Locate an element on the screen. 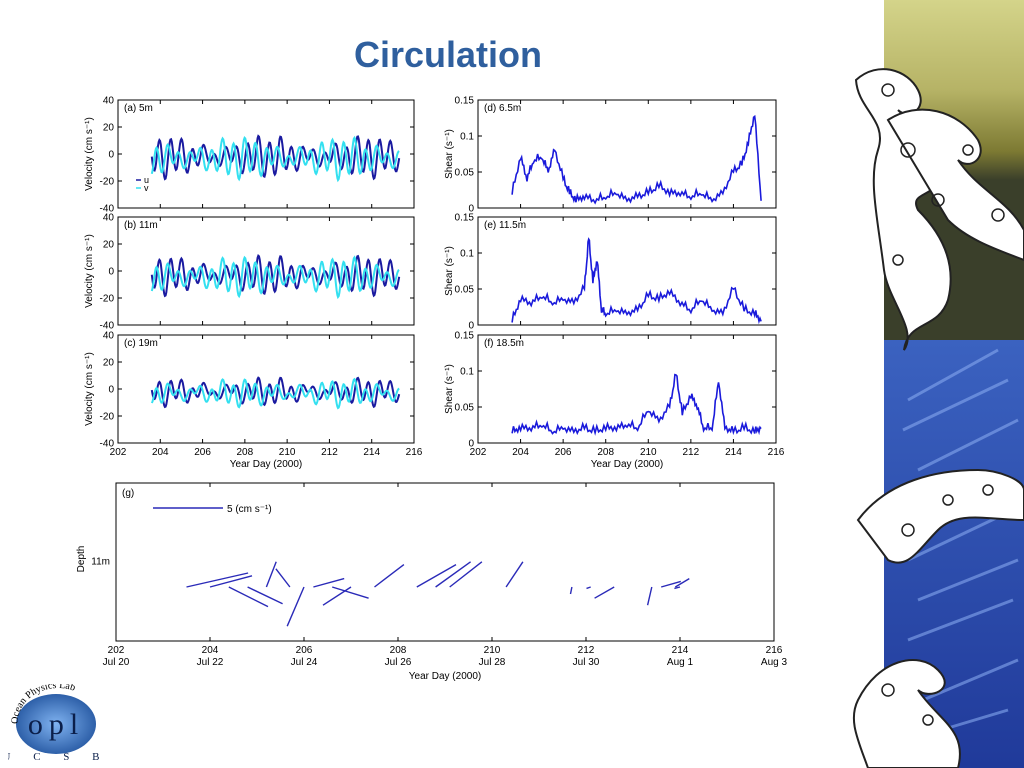 This screenshot has width=1024, height=768. panel-label: (e) 11.5m is located at coordinates (505, 225).